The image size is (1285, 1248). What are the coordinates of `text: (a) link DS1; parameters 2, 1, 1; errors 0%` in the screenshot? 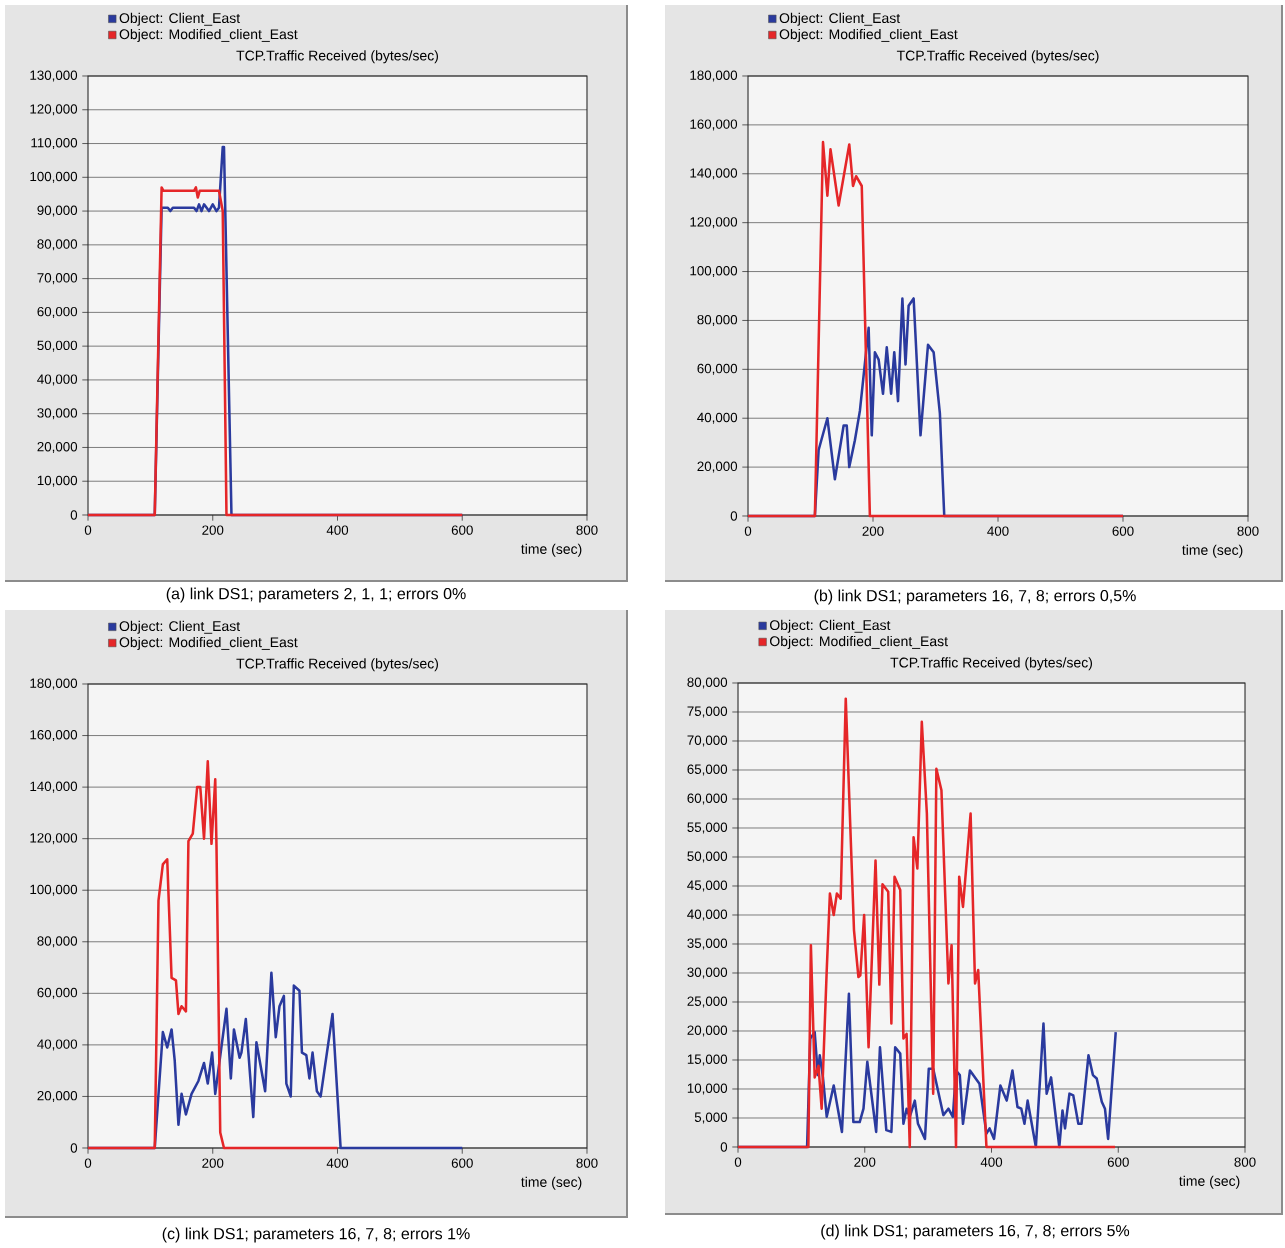 It's located at (316, 595).